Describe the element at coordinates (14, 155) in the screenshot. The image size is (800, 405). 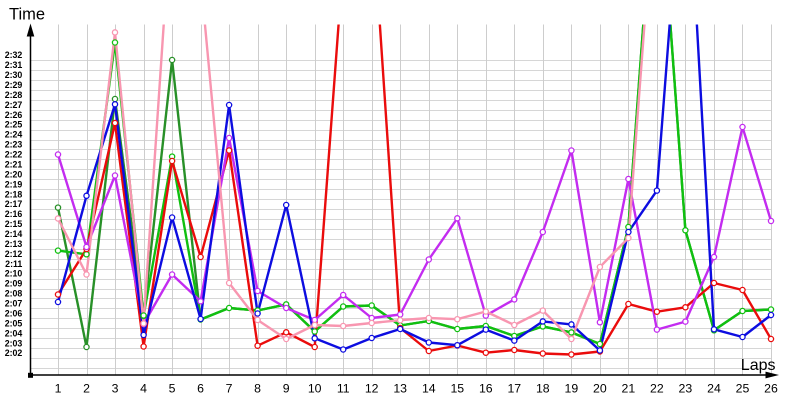
I see `svg-text: 2:22` at that location.